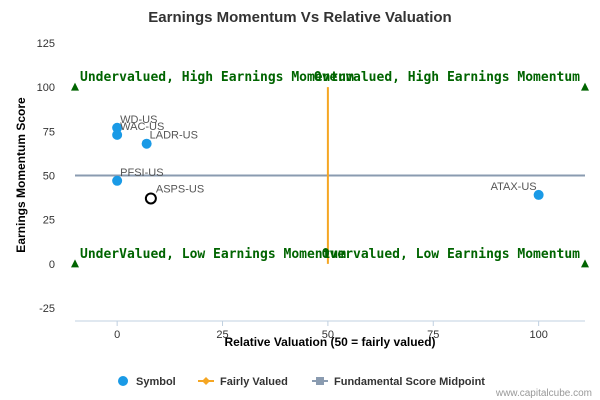 This screenshot has width=600, height=400. What do you see at coordinates (451, 254) in the screenshot?
I see `quadrant-label: Overvalued, Low Earnings Momentum` at bounding box center [451, 254].